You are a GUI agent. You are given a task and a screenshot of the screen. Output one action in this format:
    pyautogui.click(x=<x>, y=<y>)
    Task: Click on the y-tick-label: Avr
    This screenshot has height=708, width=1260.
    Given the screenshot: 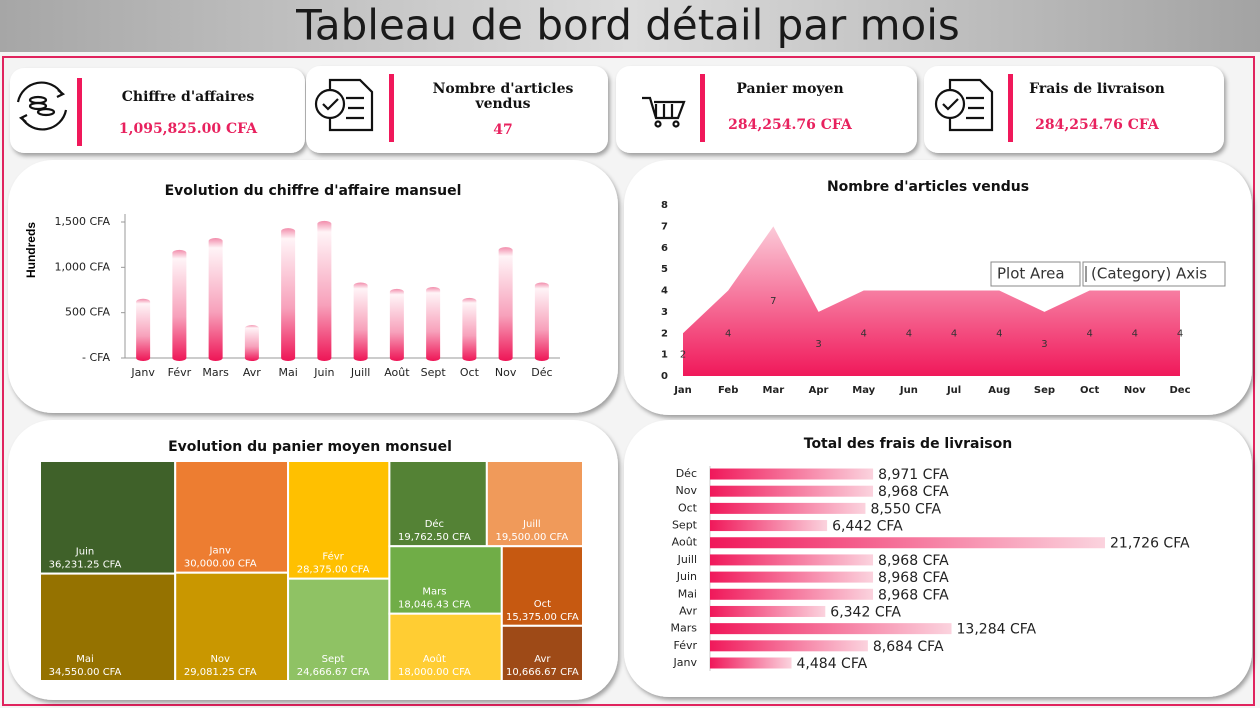 What is the action you would take?
    pyautogui.click(x=688, y=610)
    